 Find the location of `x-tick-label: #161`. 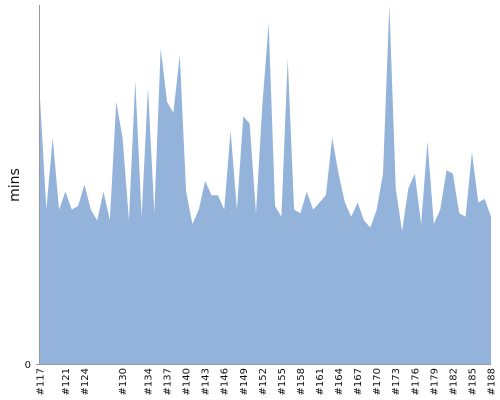

x-tick-label: #161 is located at coordinates (320, 381).